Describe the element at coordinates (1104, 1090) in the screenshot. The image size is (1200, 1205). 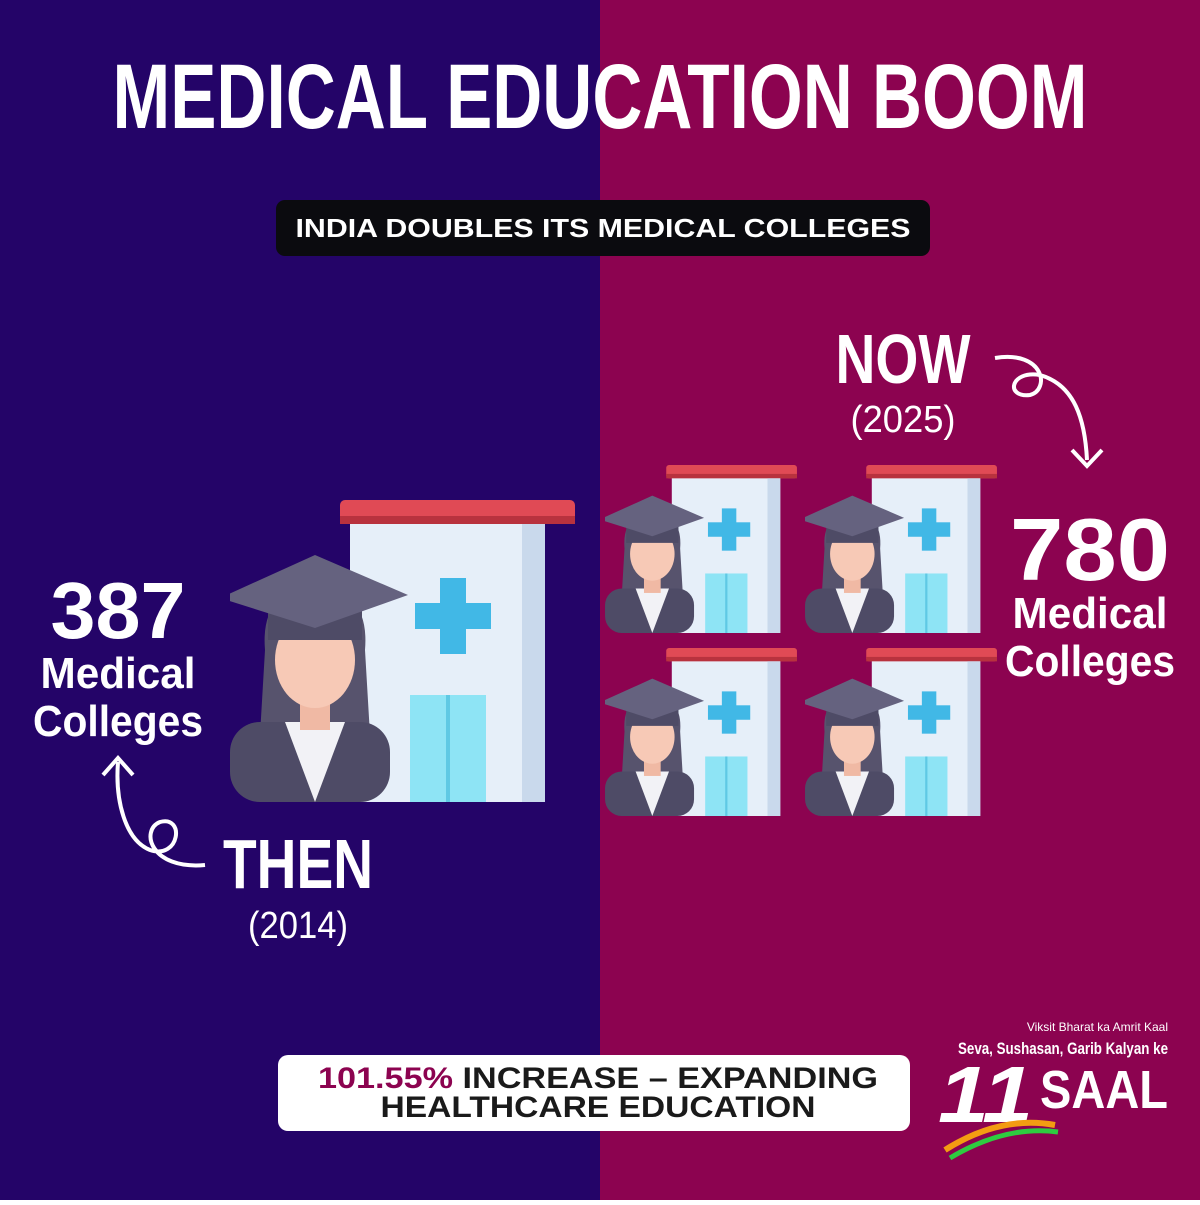
I see `logo-word: SAAL` at that location.